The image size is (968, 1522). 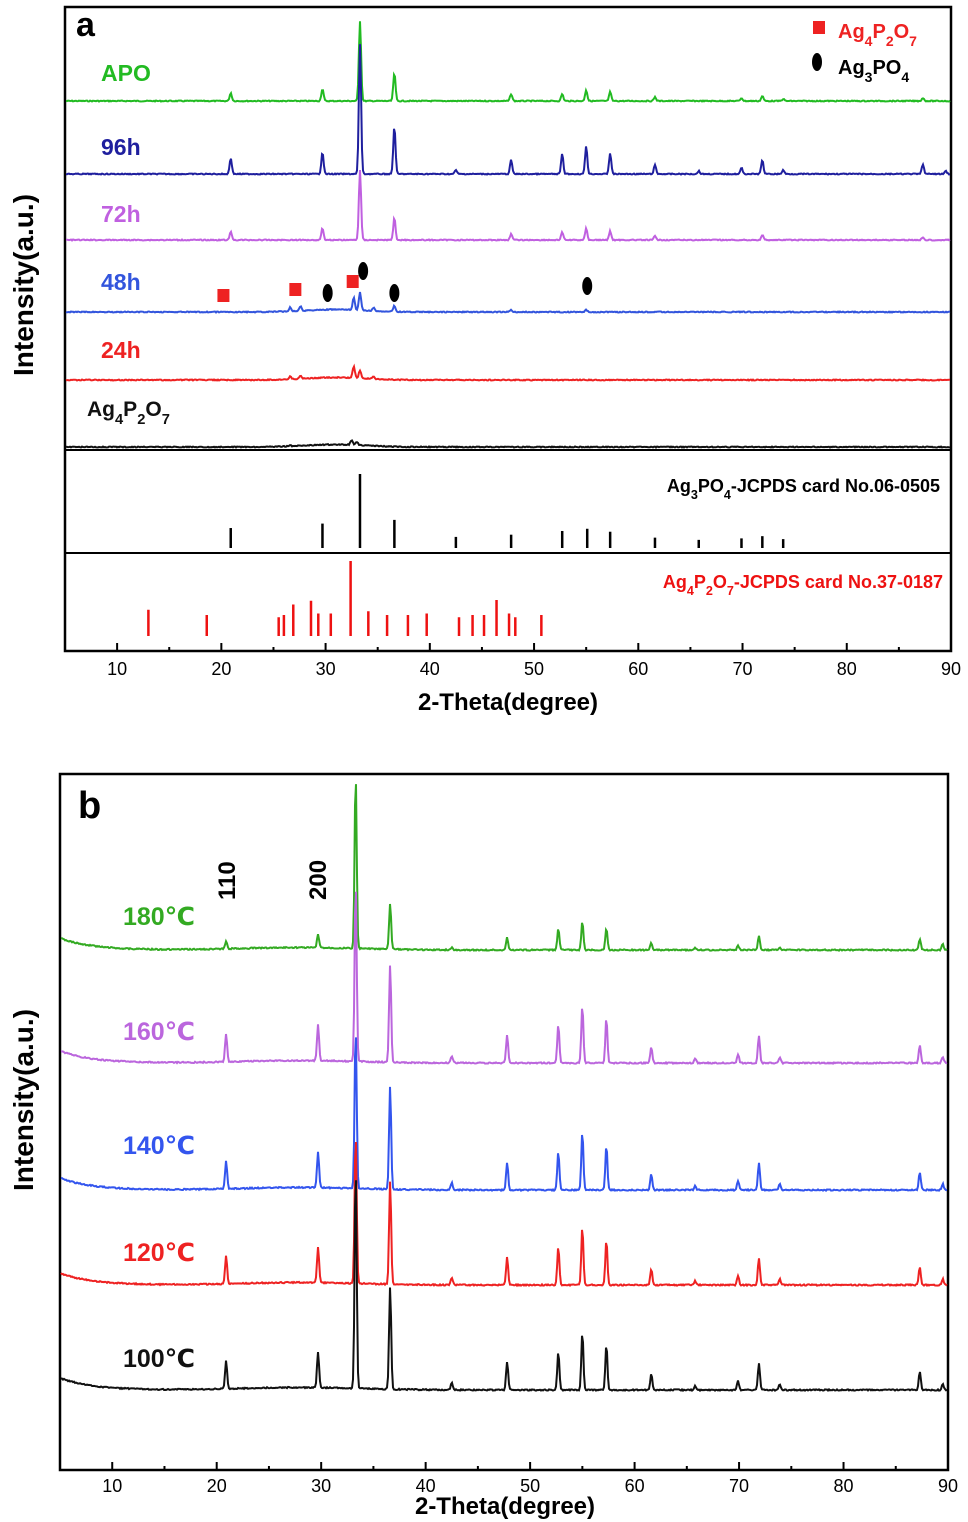 What do you see at coordinates (512, 661) in the screenshot?
I see `panel-a-x-axis: 10 20 30 40 50 60 70 80 90` at bounding box center [512, 661].